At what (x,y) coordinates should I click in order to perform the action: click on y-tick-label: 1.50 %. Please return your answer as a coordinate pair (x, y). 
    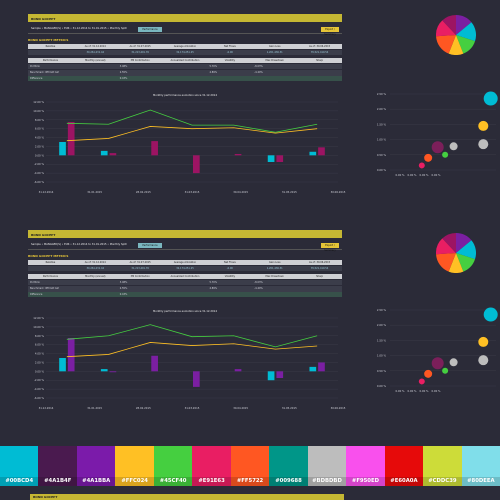
    Looking at the image, I should click on (382, 340).